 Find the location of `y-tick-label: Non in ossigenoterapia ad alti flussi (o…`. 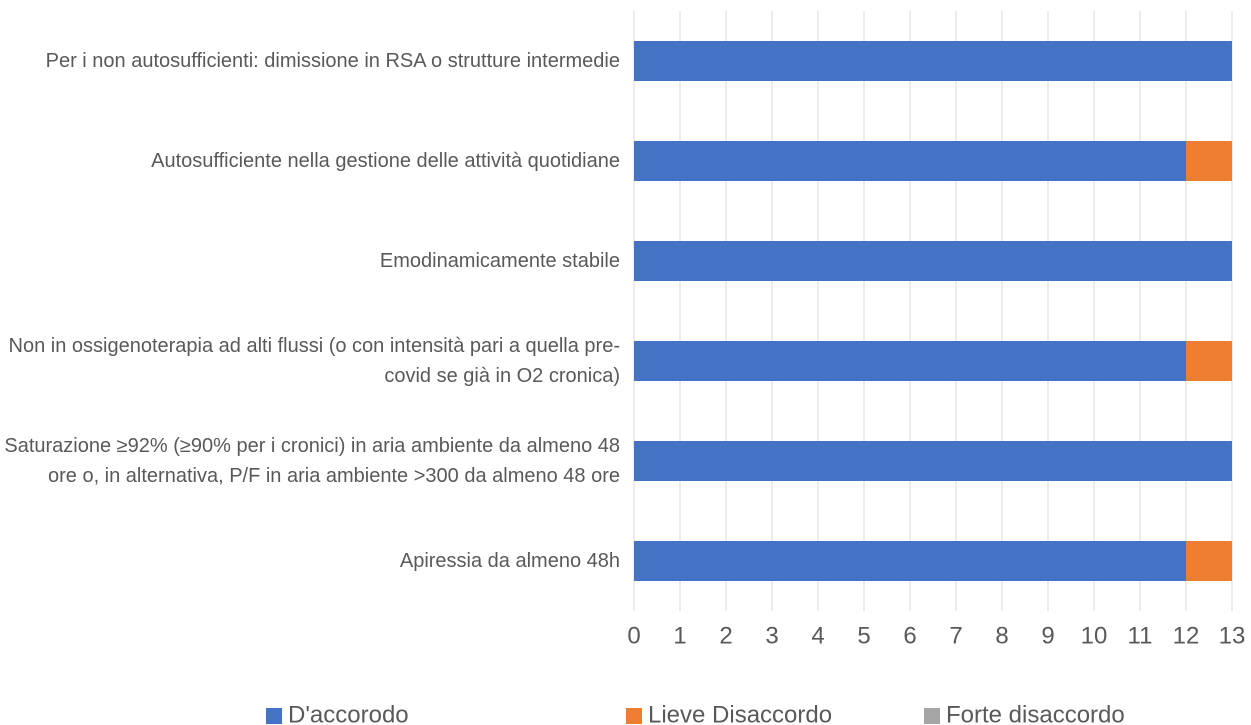

y-tick-label: Non in ossigenoterapia ad alti flussi (o… is located at coordinates (314, 361).